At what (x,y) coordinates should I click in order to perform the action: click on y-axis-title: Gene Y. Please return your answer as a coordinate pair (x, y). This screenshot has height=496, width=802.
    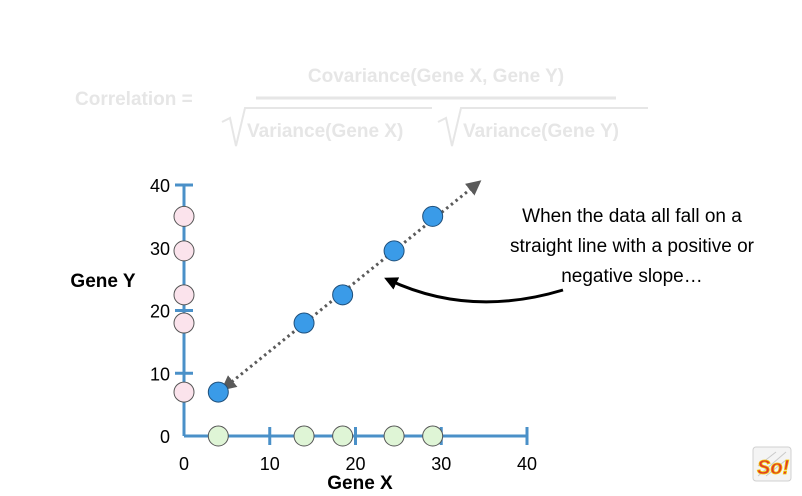
    Looking at the image, I should click on (102, 281).